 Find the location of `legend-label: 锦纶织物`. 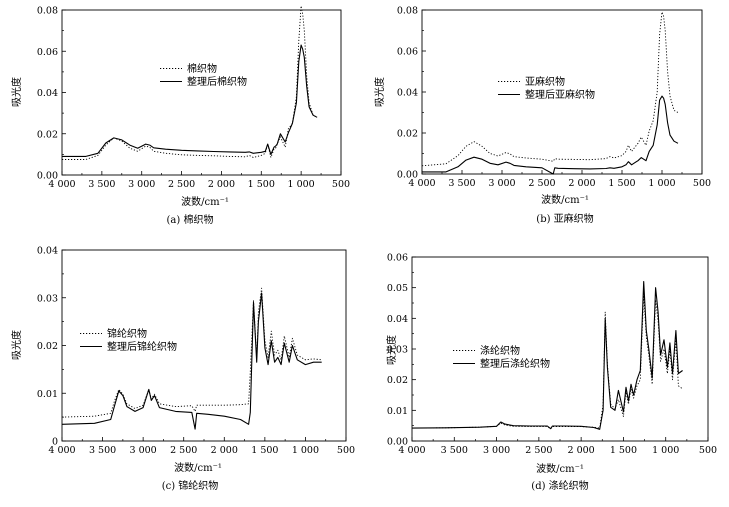

legend-label: 锦纶织物 is located at coordinates (127, 333).